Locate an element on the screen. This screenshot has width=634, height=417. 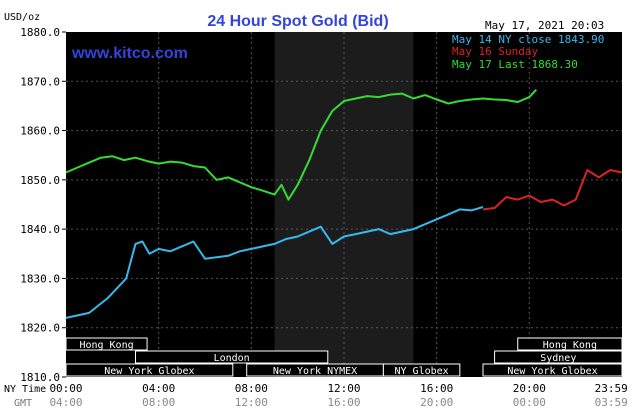
legend-entry-may16: May 16 Sunday is located at coordinates (495, 51).